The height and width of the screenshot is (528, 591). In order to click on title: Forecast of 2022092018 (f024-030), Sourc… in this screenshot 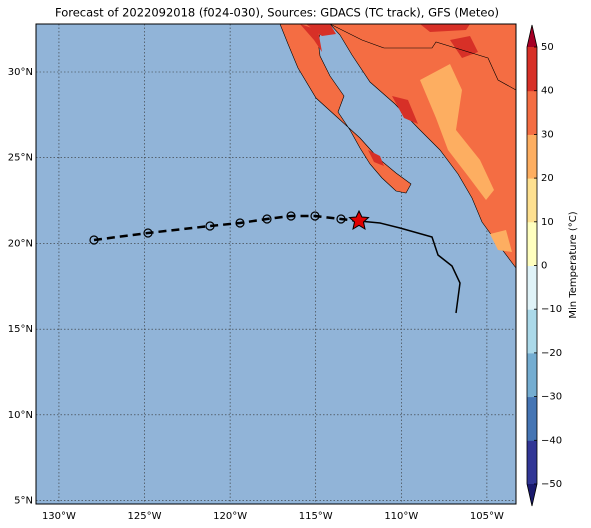, I will do `click(277, 13)`.